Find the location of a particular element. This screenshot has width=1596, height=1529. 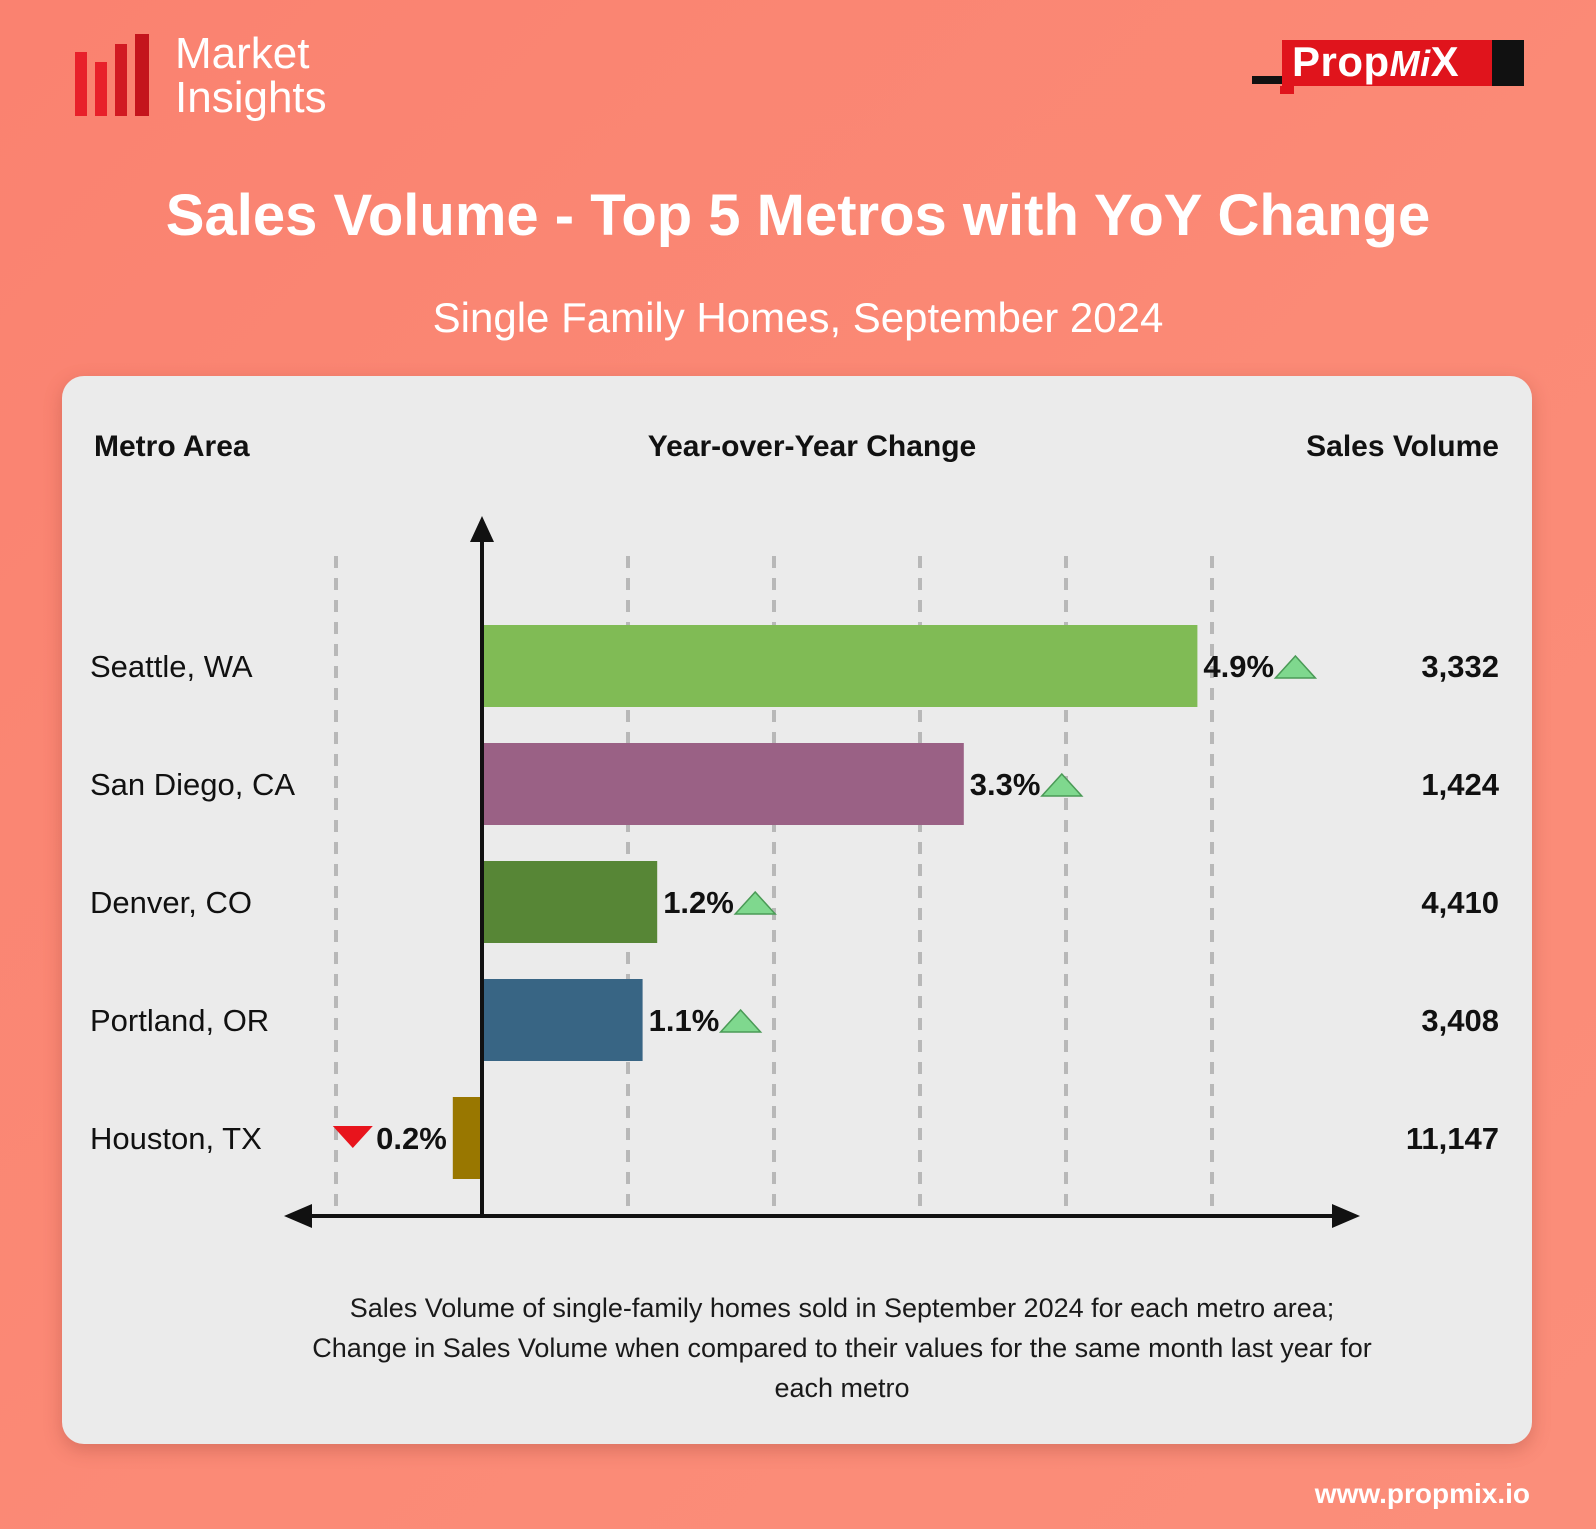

sales-volume-label: 11,147 is located at coordinates (1452, 1138).